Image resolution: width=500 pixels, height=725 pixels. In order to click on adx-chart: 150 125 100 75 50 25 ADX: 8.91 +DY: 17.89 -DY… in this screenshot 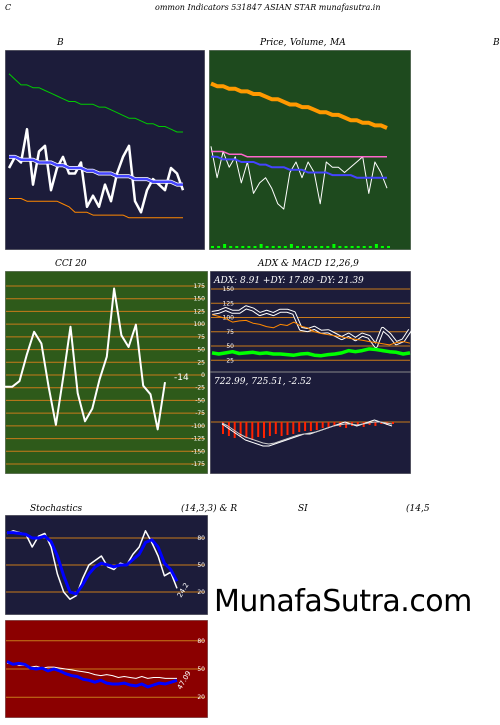, I will do `click(310, 321)`.